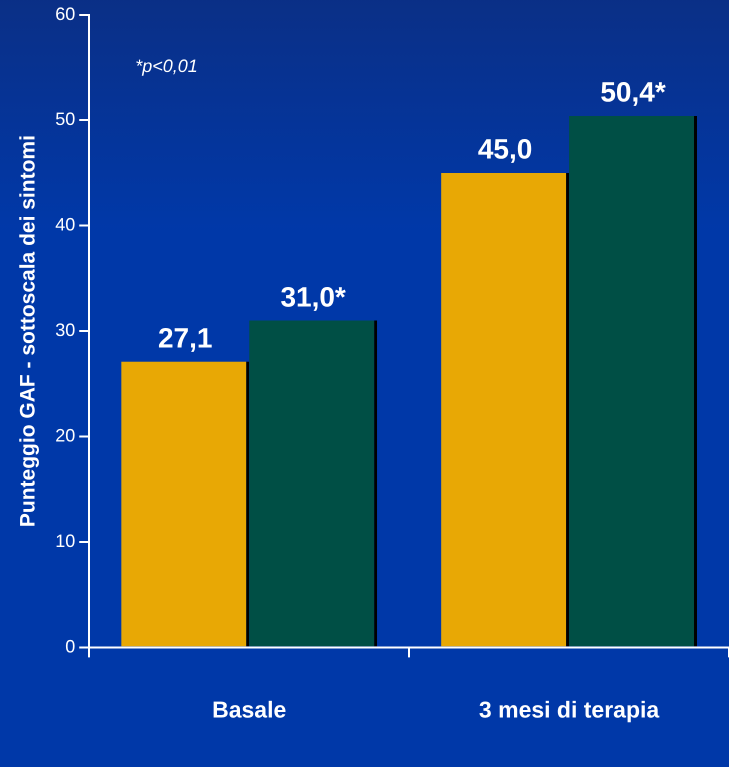  I want to click on data-label: 31,0*, so click(313, 296).